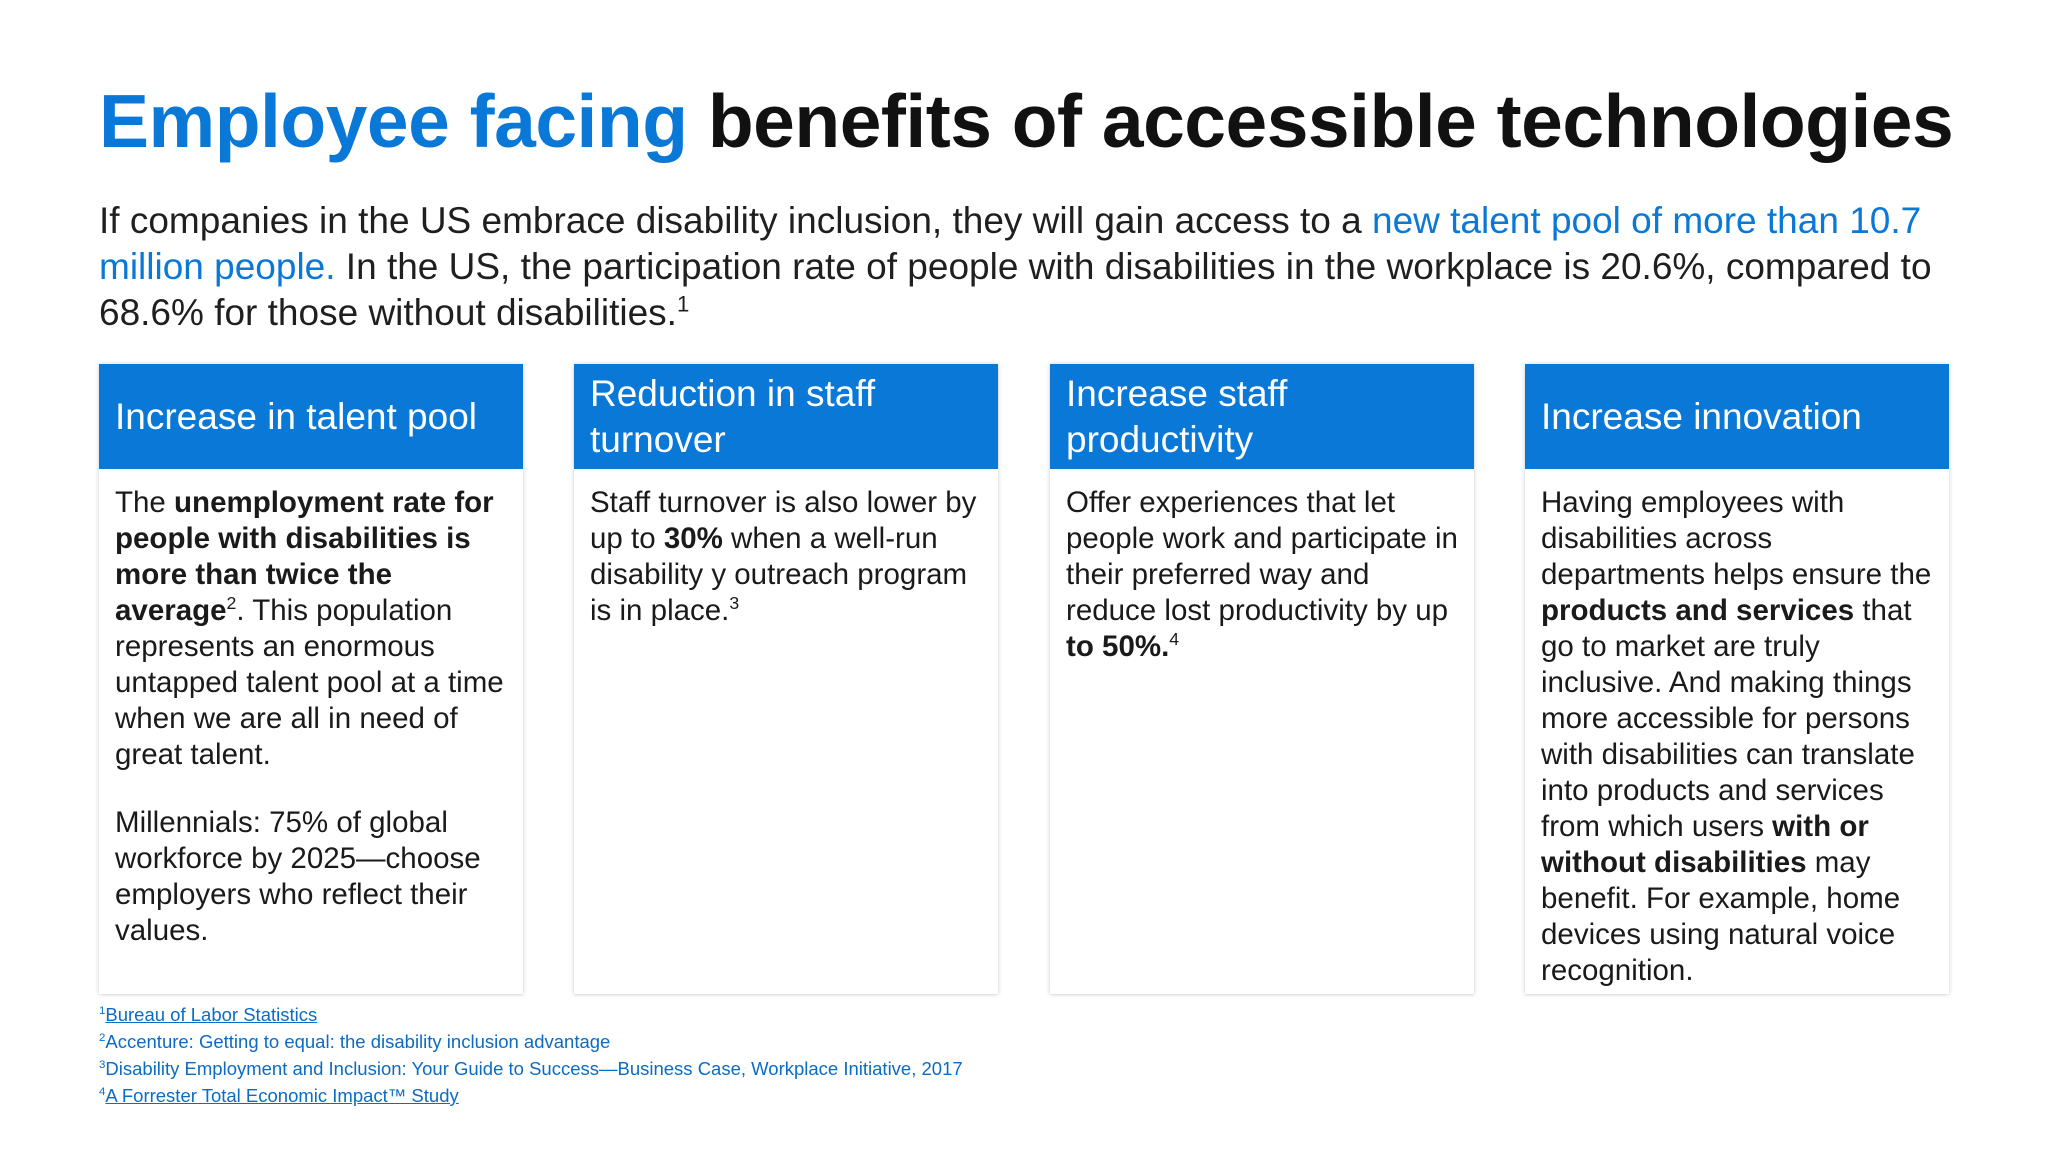 The image size is (2048, 1152). I want to click on card-footnote-ref: 4, so click(1174, 639).